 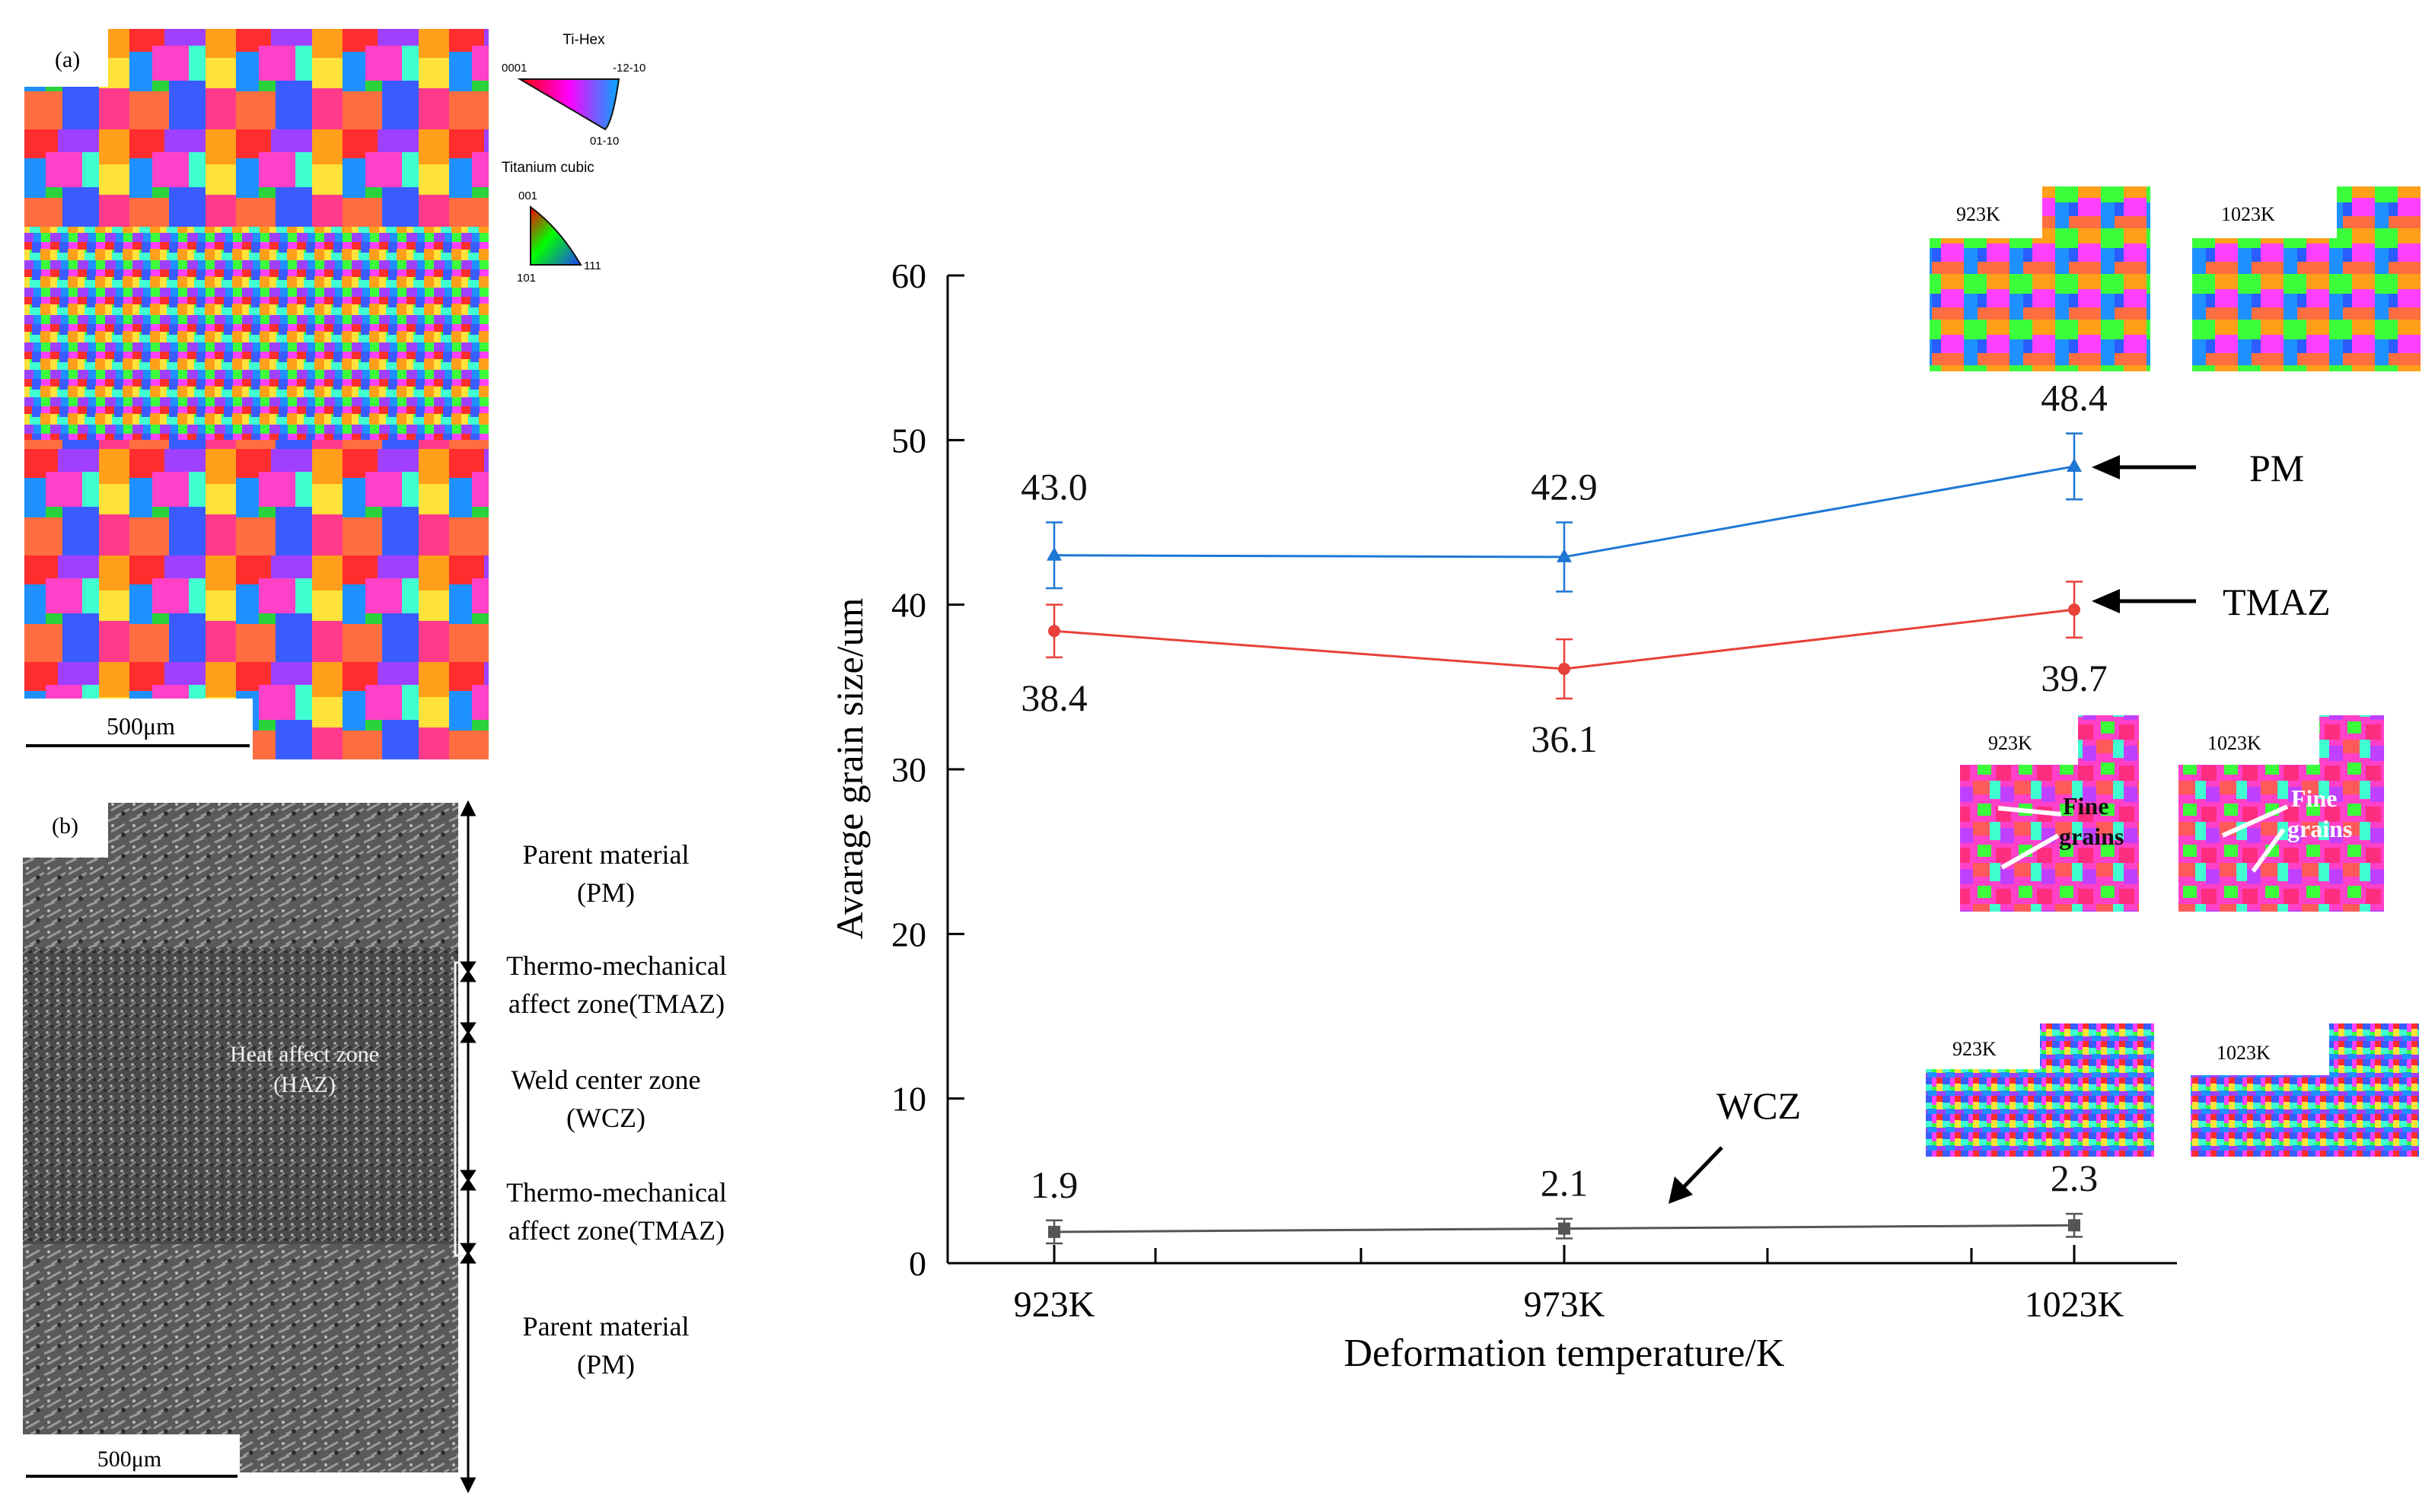 I want to click on inset-pm-923k: 923K, so click(x=2040, y=278).